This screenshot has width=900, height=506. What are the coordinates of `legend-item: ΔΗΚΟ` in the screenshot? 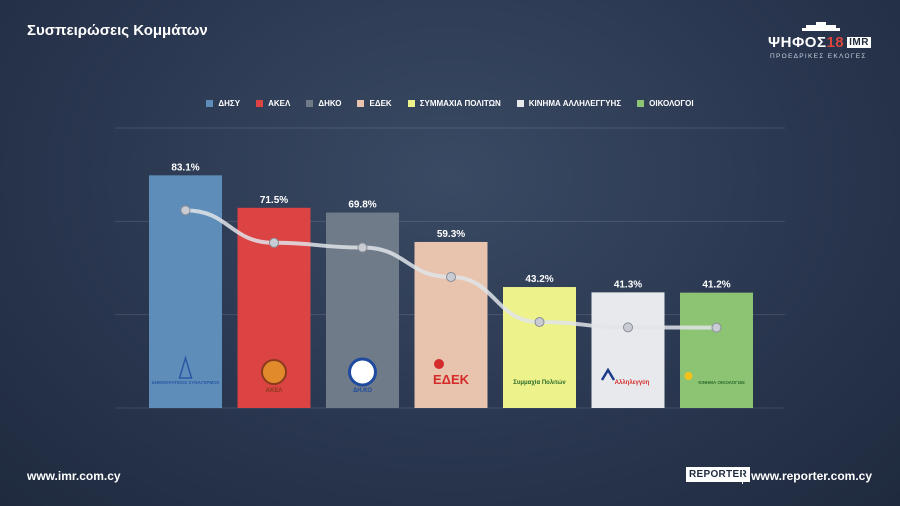 It's located at (323, 103).